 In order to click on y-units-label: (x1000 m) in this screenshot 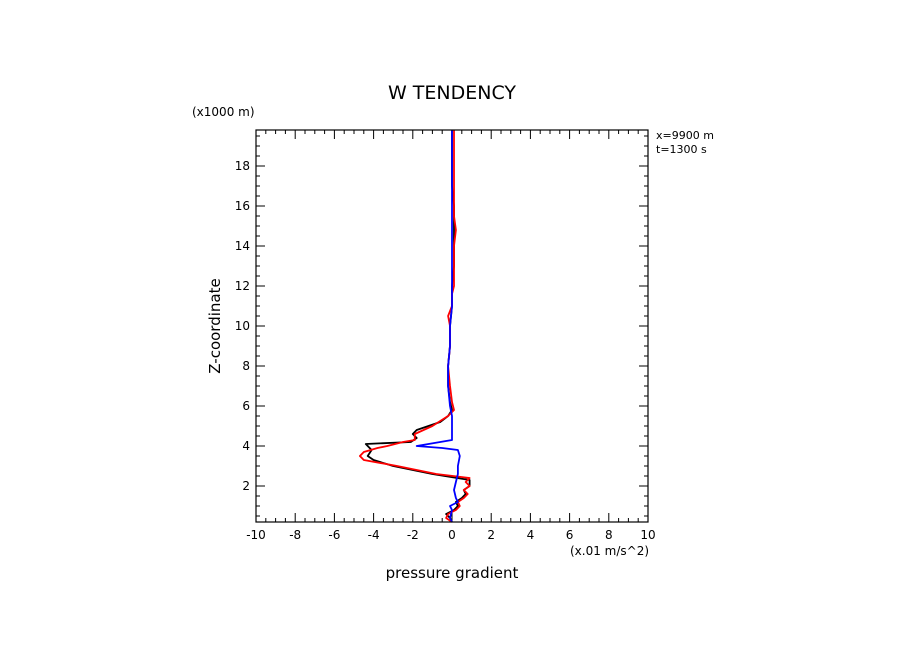, I will do `click(223, 112)`.